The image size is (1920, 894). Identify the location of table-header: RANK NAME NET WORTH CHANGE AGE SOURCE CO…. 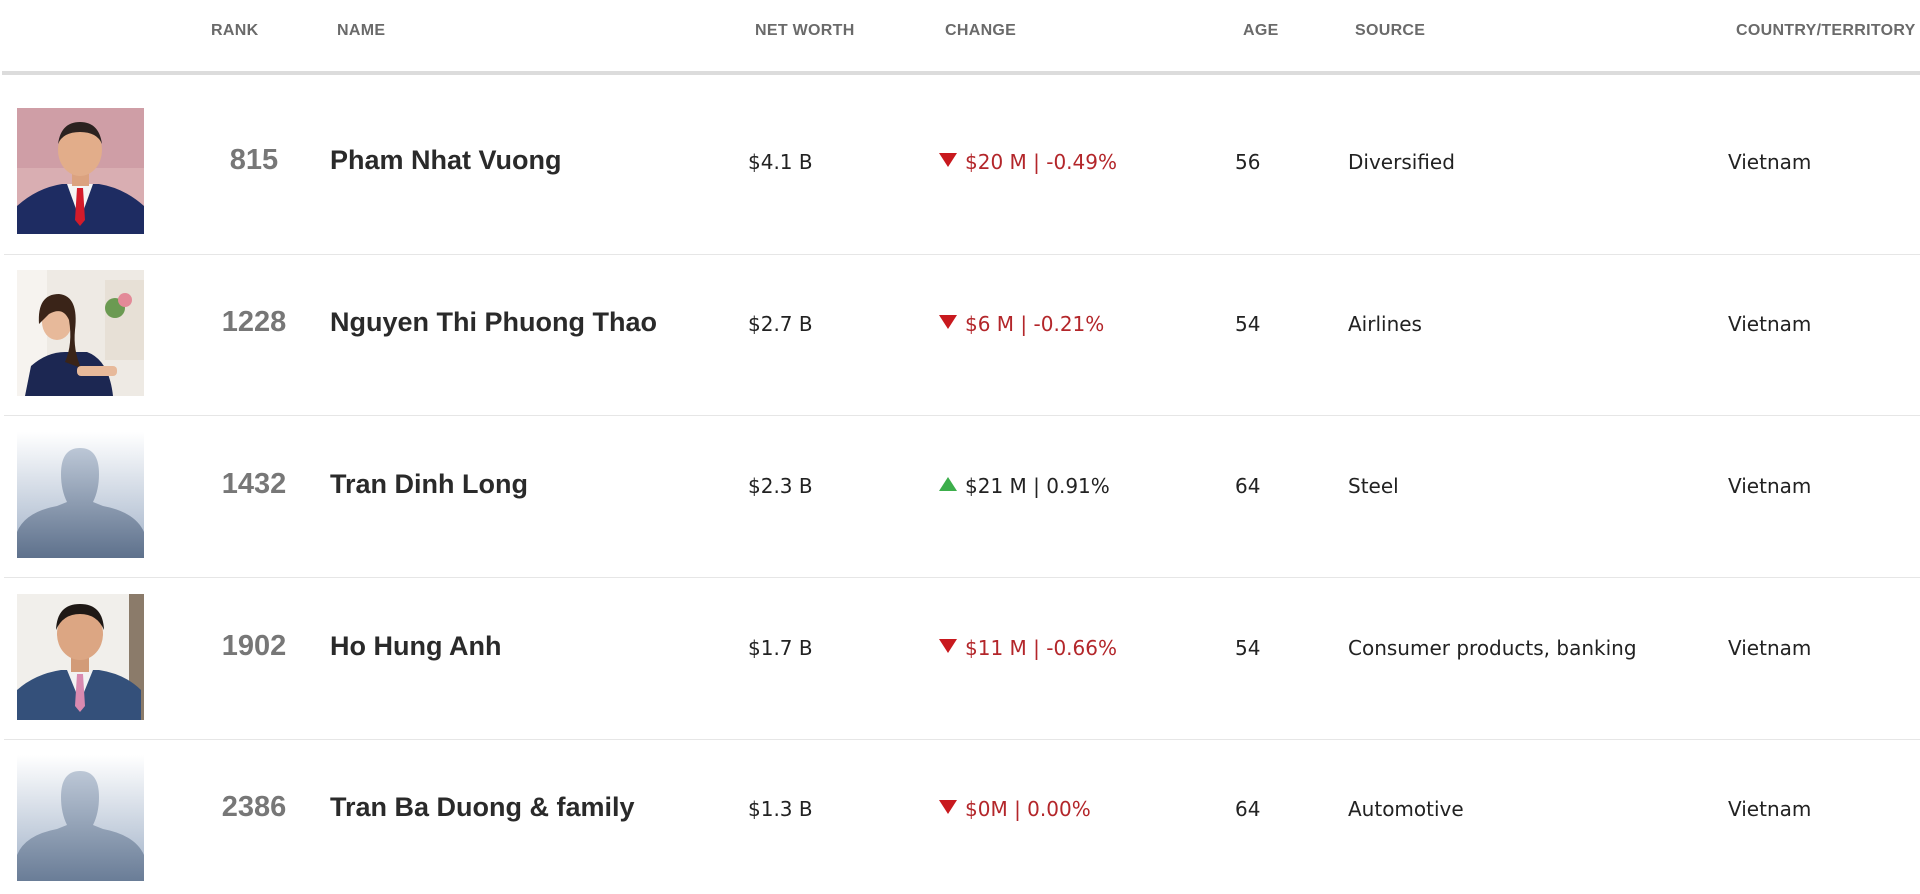
(960, 36).